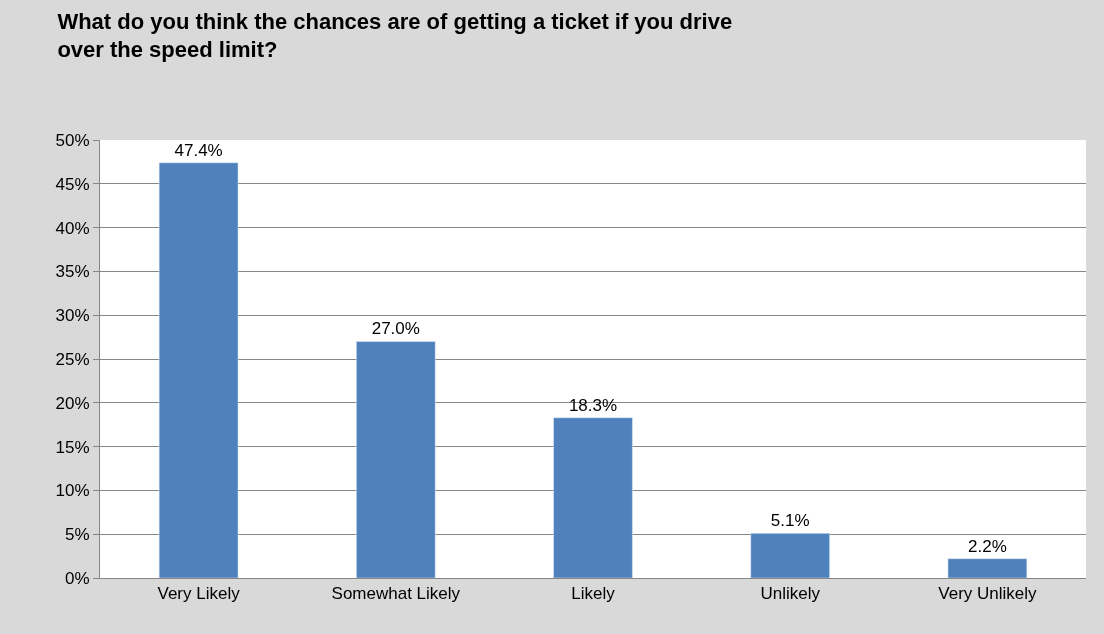  Describe the element at coordinates (72, 359) in the screenshot. I see `y-tick-label: 25%` at that location.